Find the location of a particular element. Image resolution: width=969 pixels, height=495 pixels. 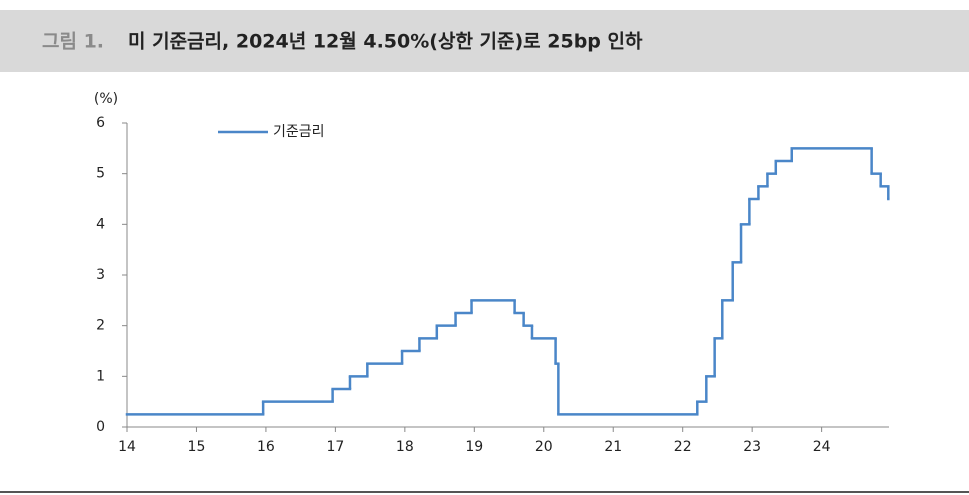

header-band is located at coordinates (484, 41).